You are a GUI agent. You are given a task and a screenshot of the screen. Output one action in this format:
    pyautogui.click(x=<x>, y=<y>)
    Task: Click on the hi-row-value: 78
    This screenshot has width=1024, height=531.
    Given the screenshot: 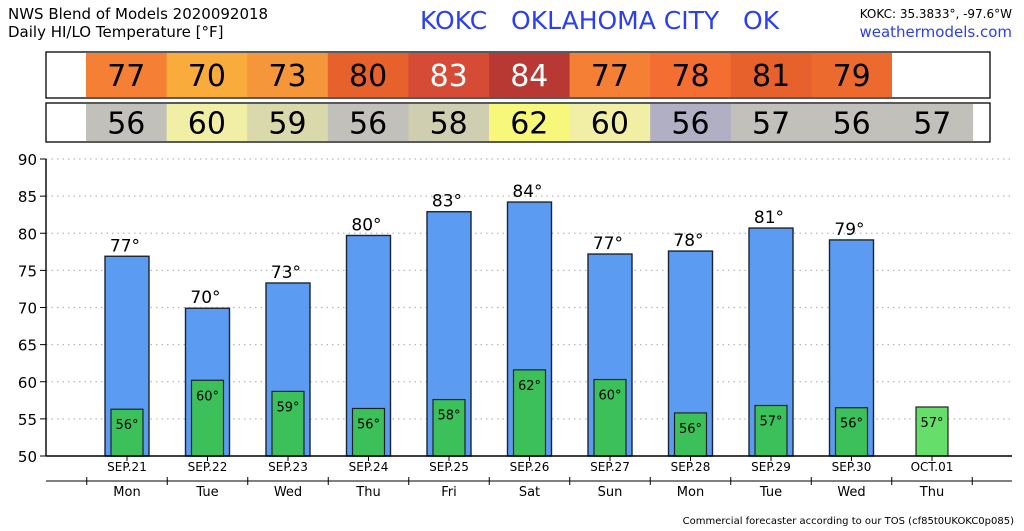 What is the action you would take?
    pyautogui.click(x=690, y=76)
    